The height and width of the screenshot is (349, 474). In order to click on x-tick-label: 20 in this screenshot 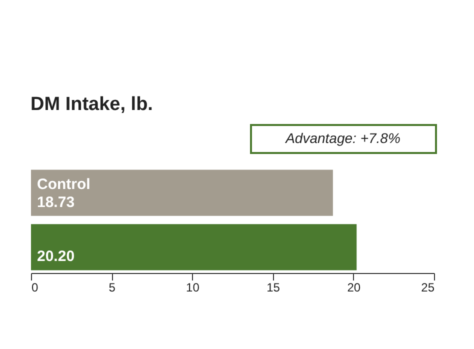, I will do `click(354, 287)`.